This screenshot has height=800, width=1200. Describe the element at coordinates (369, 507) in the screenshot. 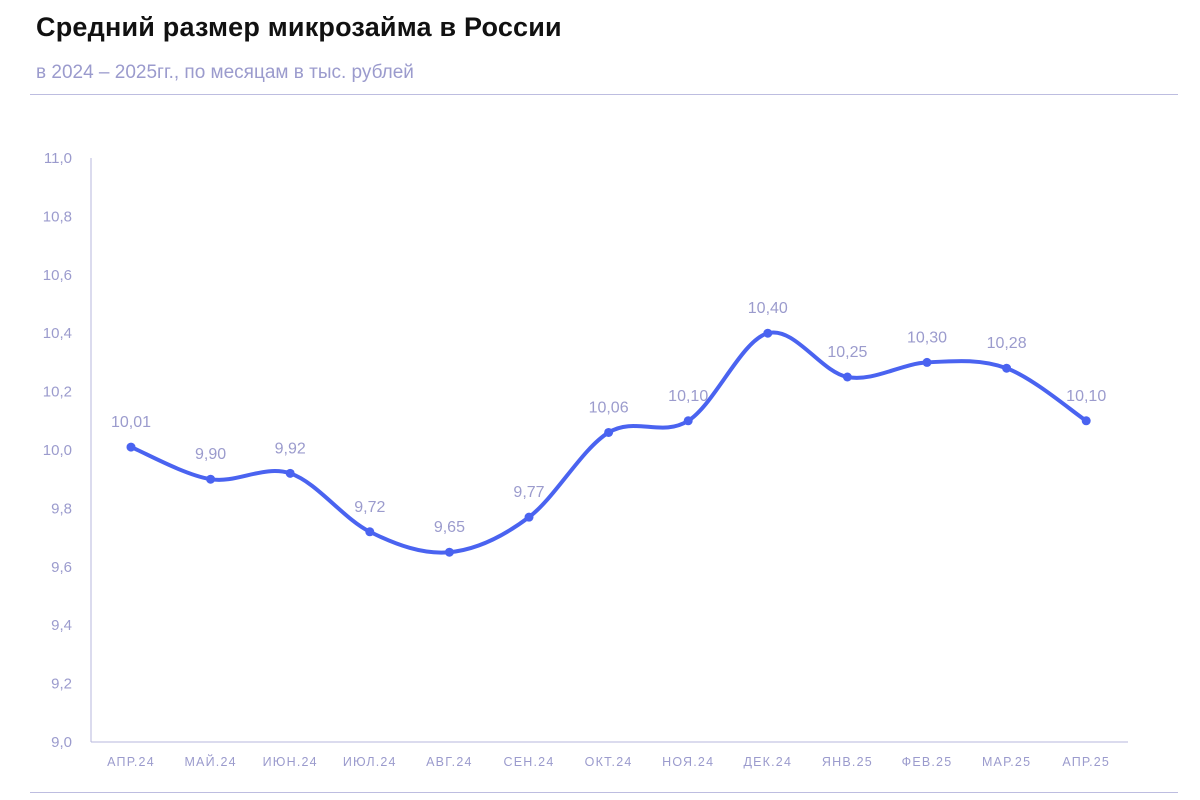

I see `data-label: 9,72` at that location.